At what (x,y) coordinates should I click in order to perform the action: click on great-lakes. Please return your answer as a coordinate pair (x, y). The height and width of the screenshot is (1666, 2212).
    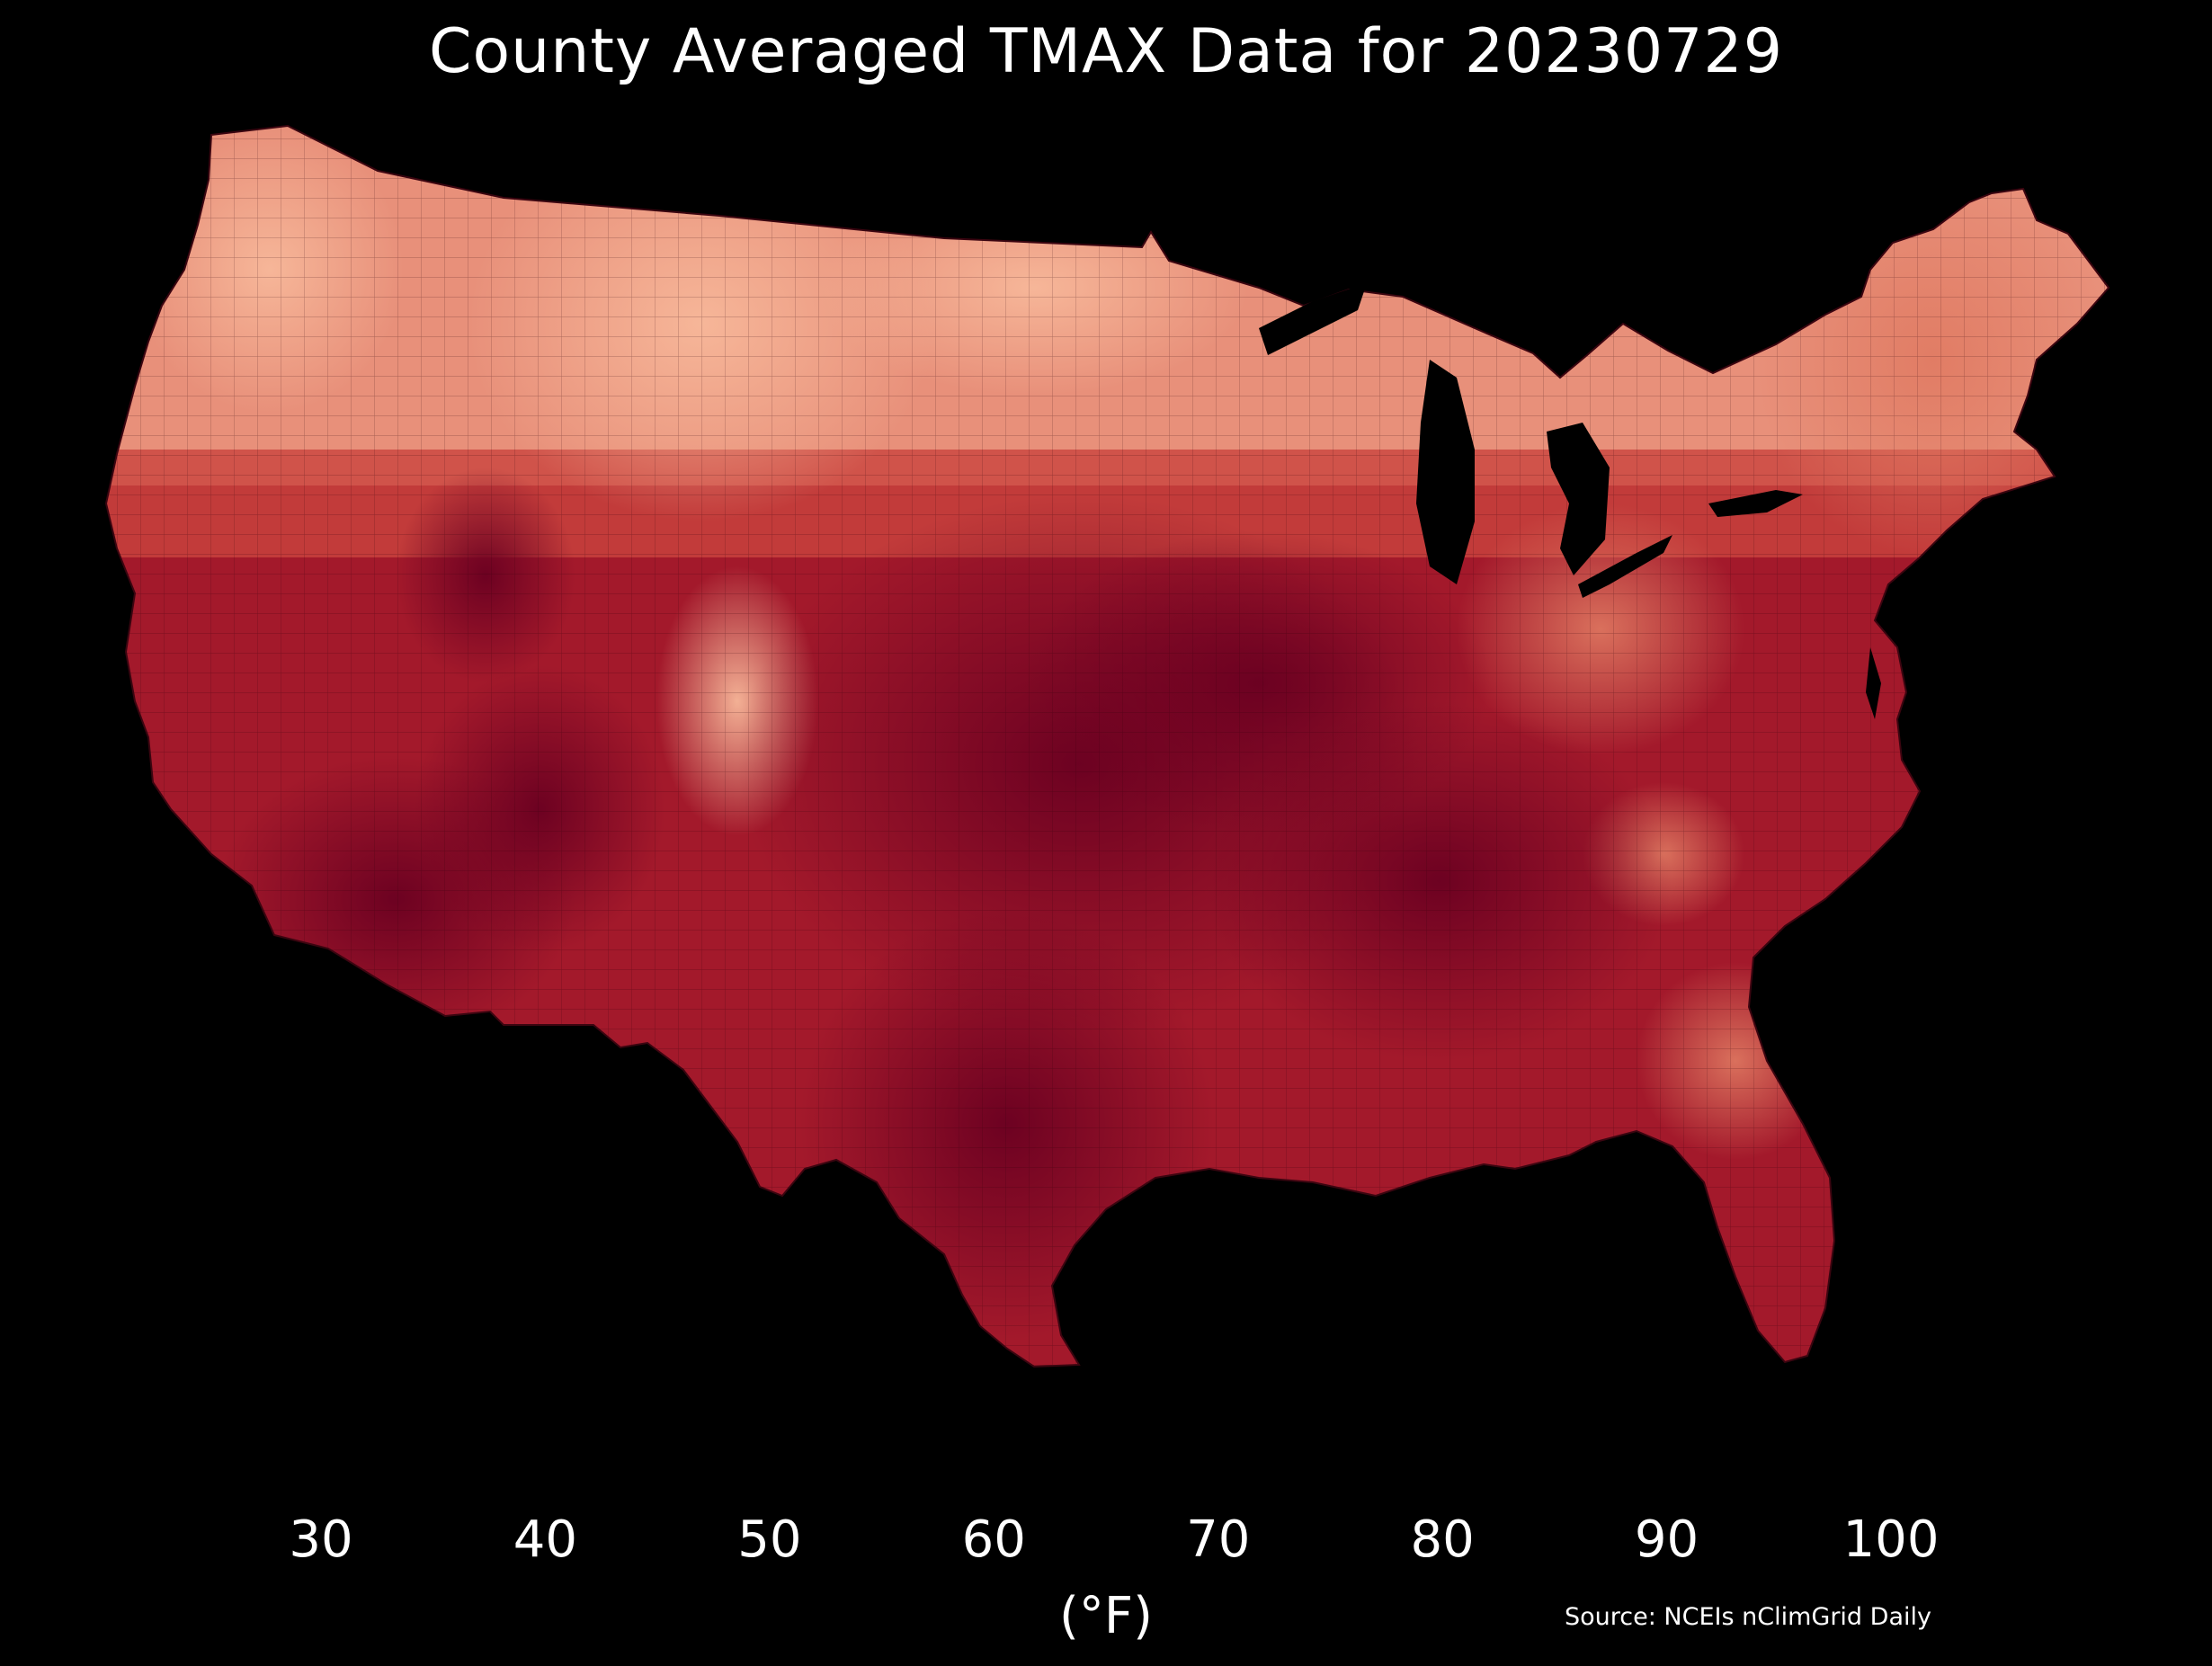
    Looking at the image, I should click on (1570, 501).